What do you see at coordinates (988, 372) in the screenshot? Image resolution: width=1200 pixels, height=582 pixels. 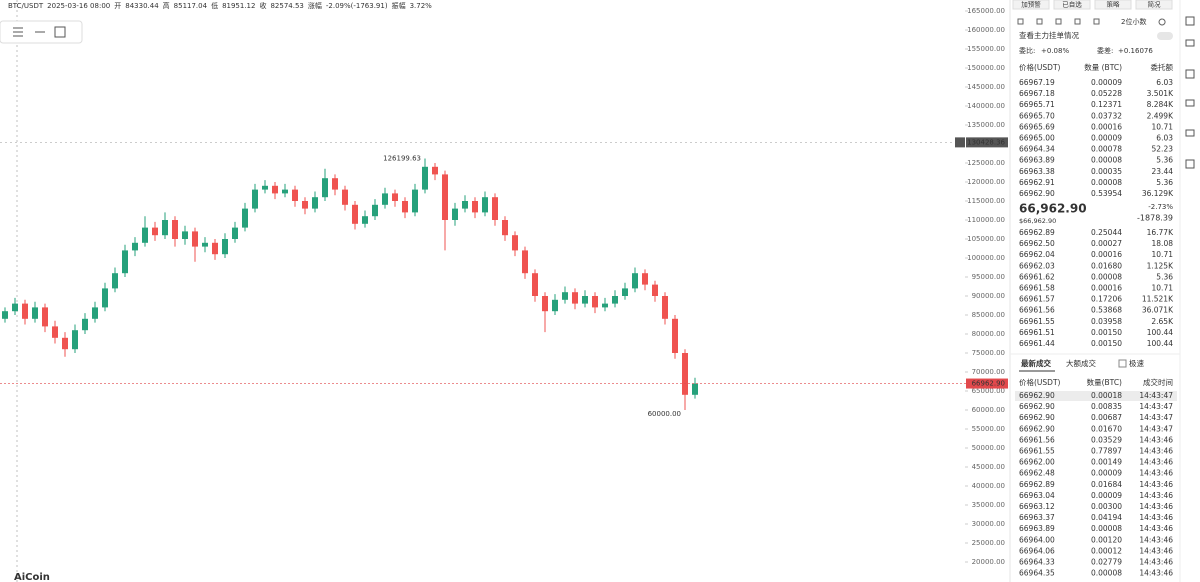 I see `y-tick-label: 70000.00` at bounding box center [988, 372].